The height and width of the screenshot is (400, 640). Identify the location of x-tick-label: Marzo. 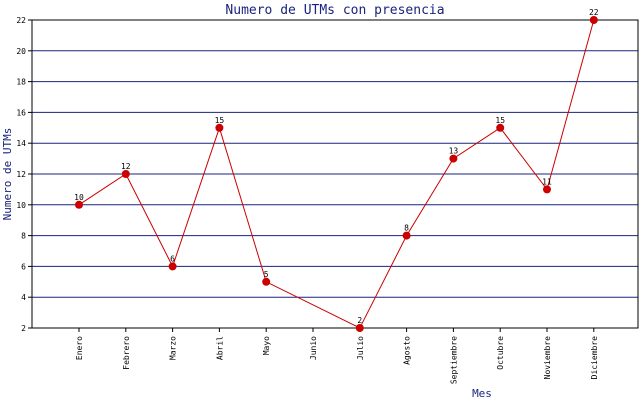
(173, 348).